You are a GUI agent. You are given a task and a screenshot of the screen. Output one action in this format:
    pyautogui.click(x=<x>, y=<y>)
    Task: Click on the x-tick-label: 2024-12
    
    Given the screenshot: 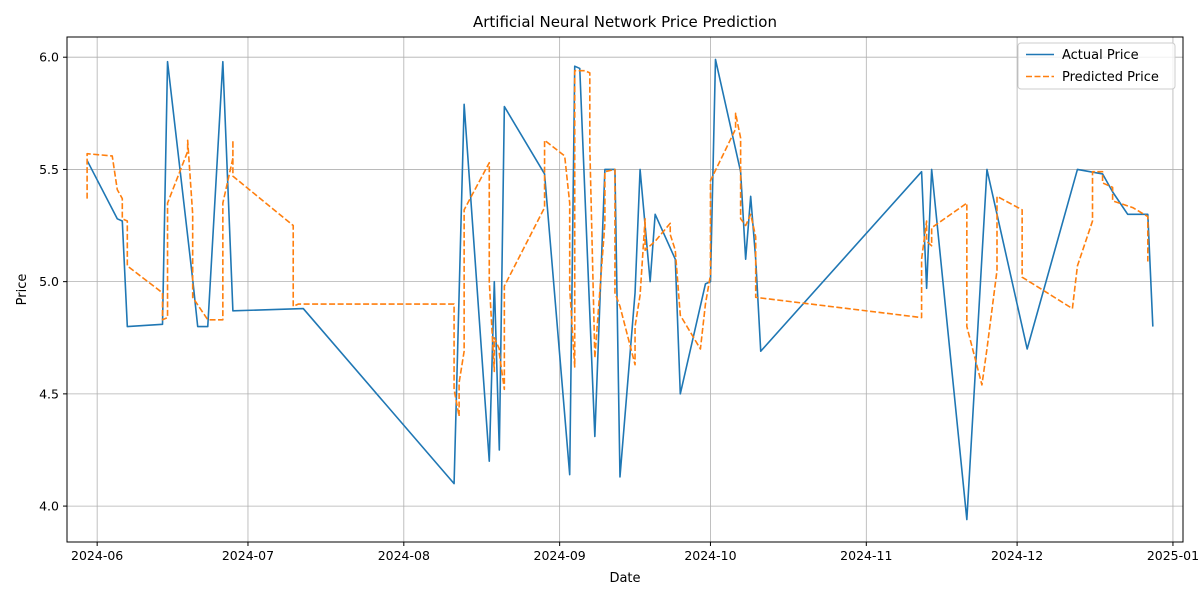 What is the action you would take?
    pyautogui.click(x=1017, y=555)
    